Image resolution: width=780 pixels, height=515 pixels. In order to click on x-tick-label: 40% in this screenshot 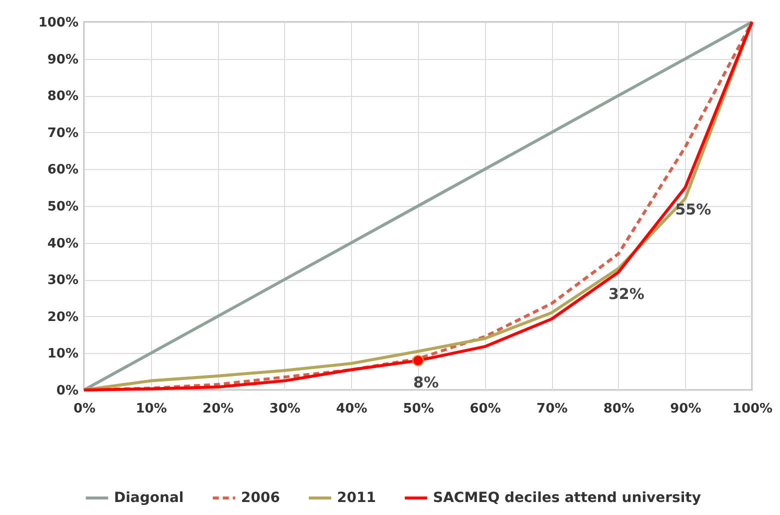, I will do `click(352, 409)`.